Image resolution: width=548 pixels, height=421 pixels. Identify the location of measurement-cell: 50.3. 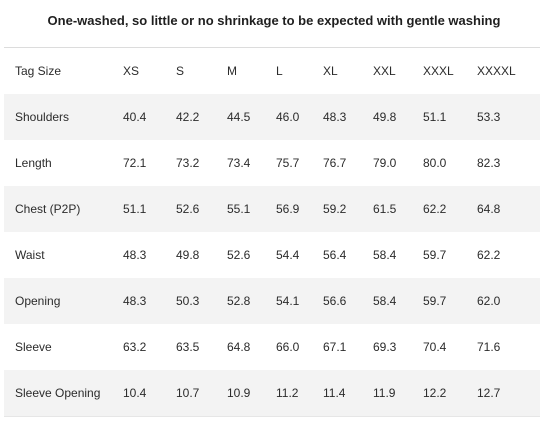
(188, 301).